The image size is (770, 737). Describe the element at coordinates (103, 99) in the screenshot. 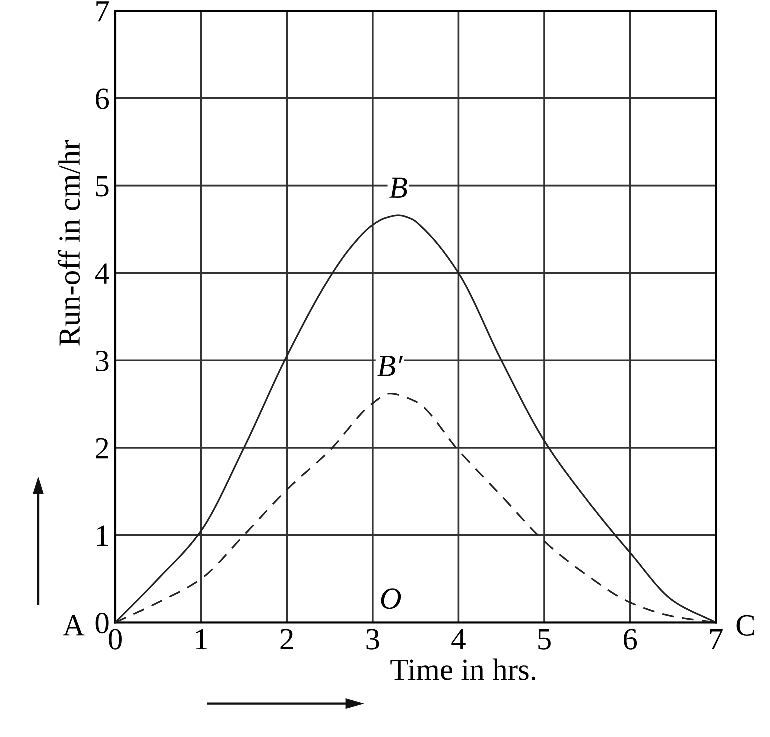

I see `y-tick-label: 6` at that location.